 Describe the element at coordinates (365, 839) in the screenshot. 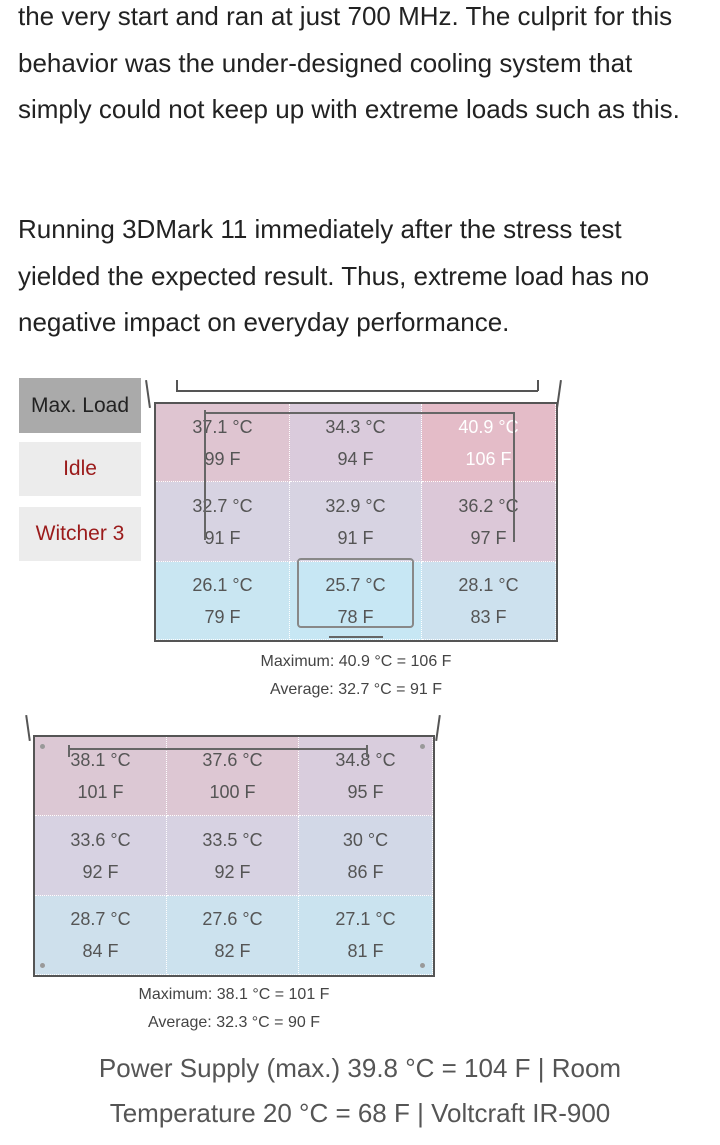

I see `cell-celsius: 30 °C` at that location.